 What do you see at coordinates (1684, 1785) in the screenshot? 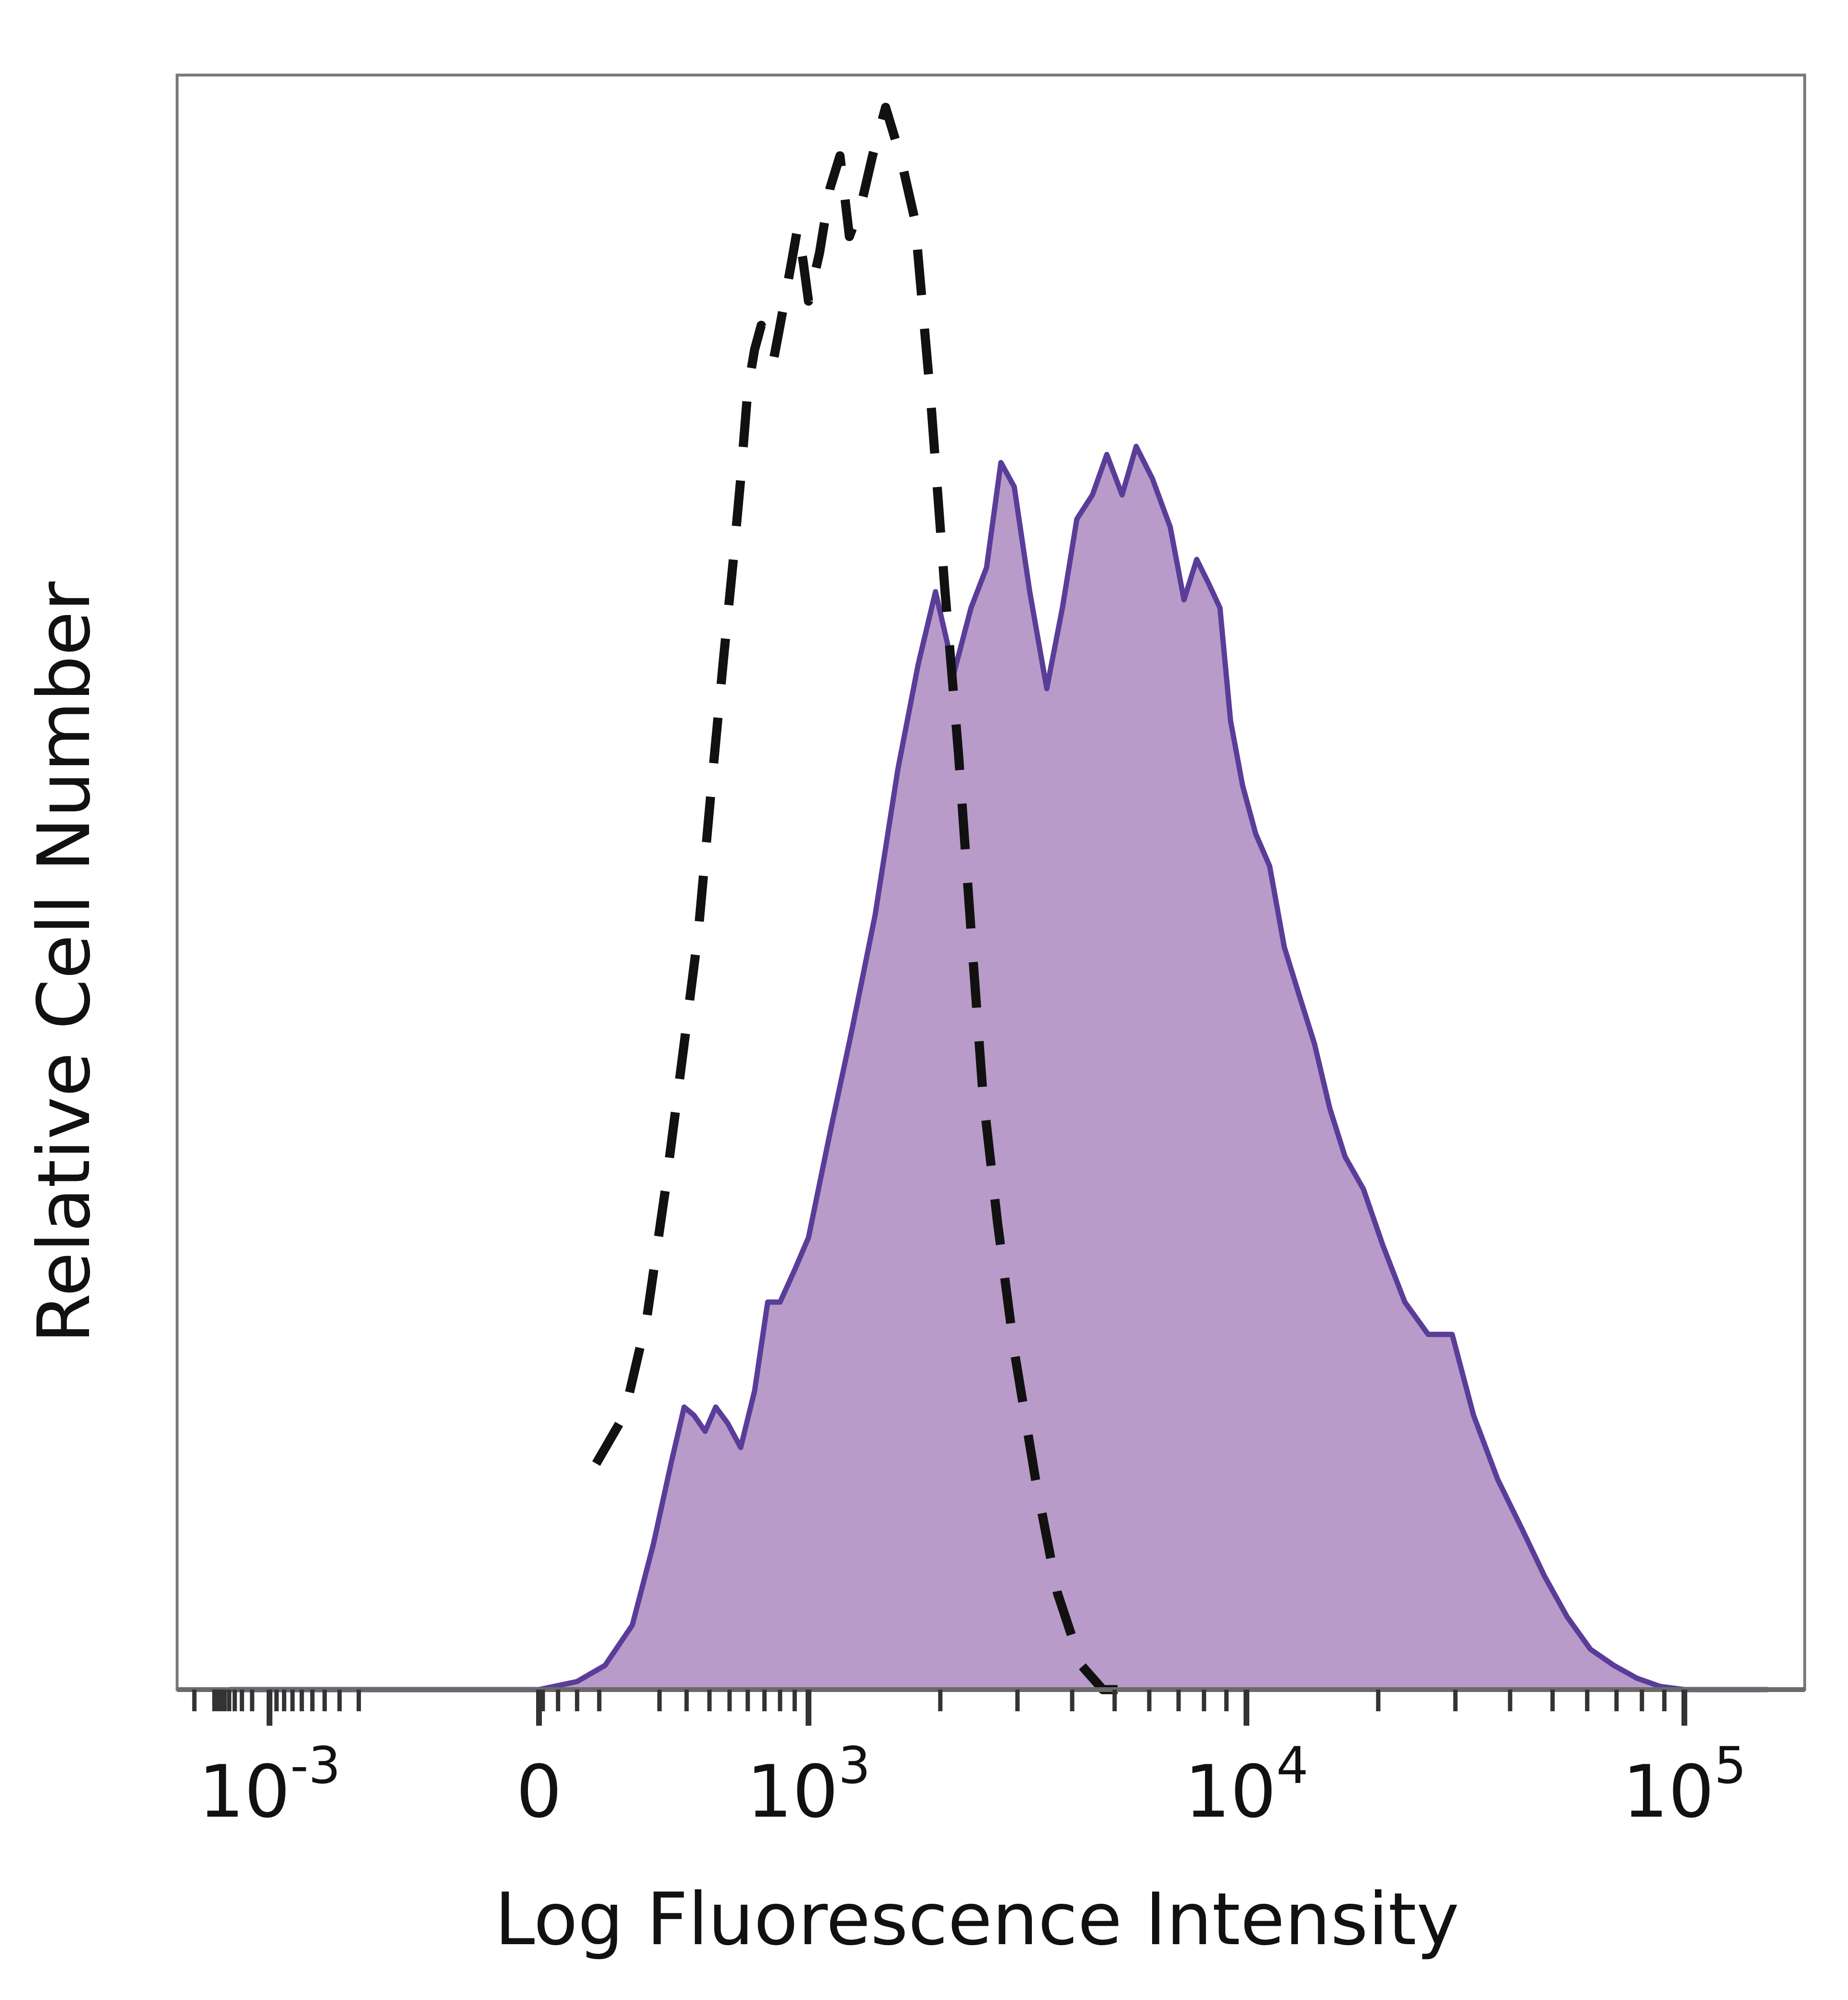
I see `x-tick-label: 10⁵` at bounding box center [1684, 1785].